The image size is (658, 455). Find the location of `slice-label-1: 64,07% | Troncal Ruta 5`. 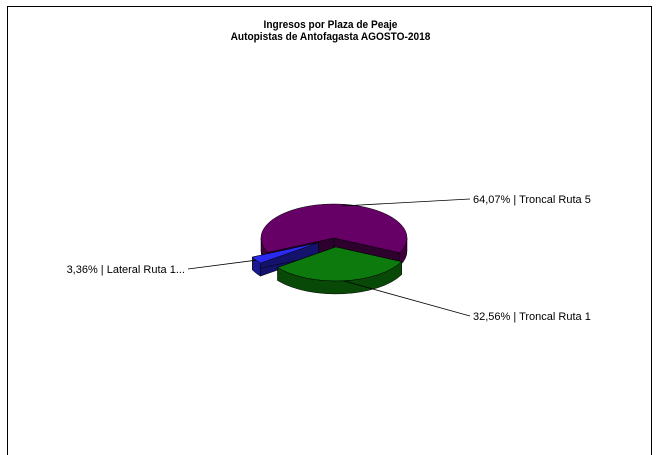

slice-label-1: 64,07% | Troncal Ruta 5 is located at coordinates (532, 200).